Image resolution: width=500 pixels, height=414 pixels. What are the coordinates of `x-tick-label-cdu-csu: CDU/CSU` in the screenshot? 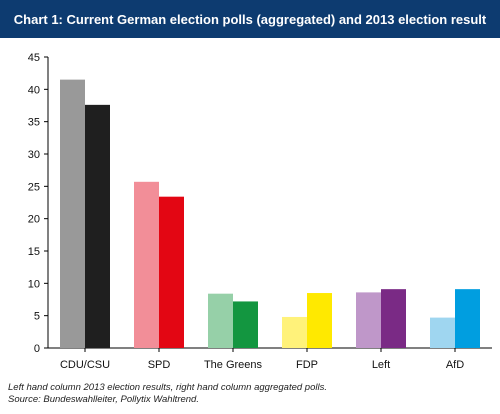 It's located at (85, 365).